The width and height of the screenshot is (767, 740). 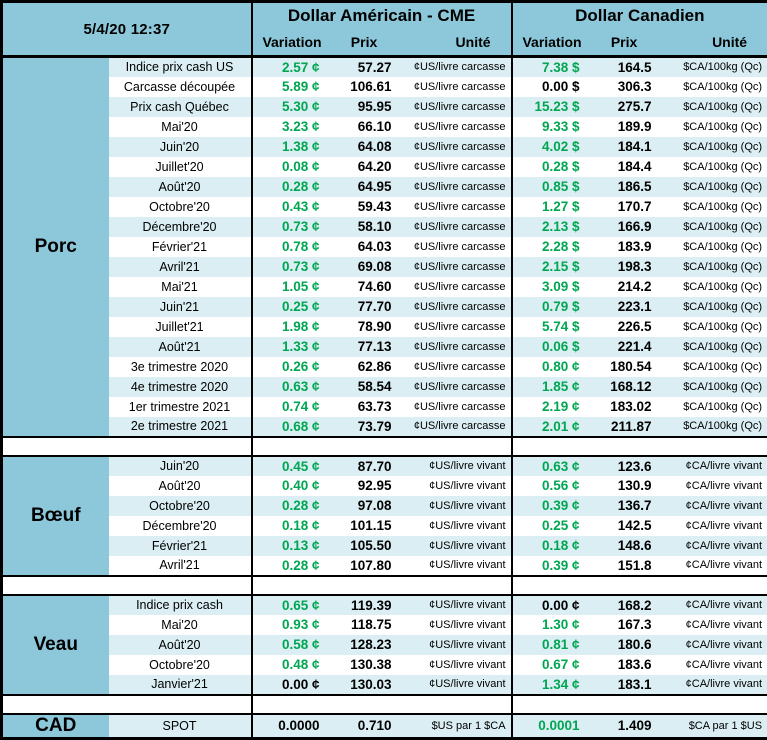 What do you see at coordinates (292, 287) in the screenshot?
I see `us-variation-cell: 1.05 ¢` at bounding box center [292, 287].